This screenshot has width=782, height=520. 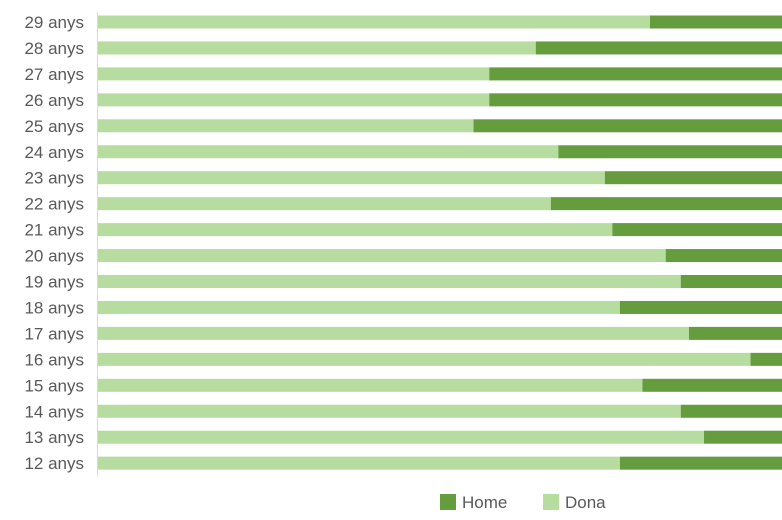 What do you see at coordinates (723, 256) in the screenshot?
I see `bar-home-20-anys` at bounding box center [723, 256].